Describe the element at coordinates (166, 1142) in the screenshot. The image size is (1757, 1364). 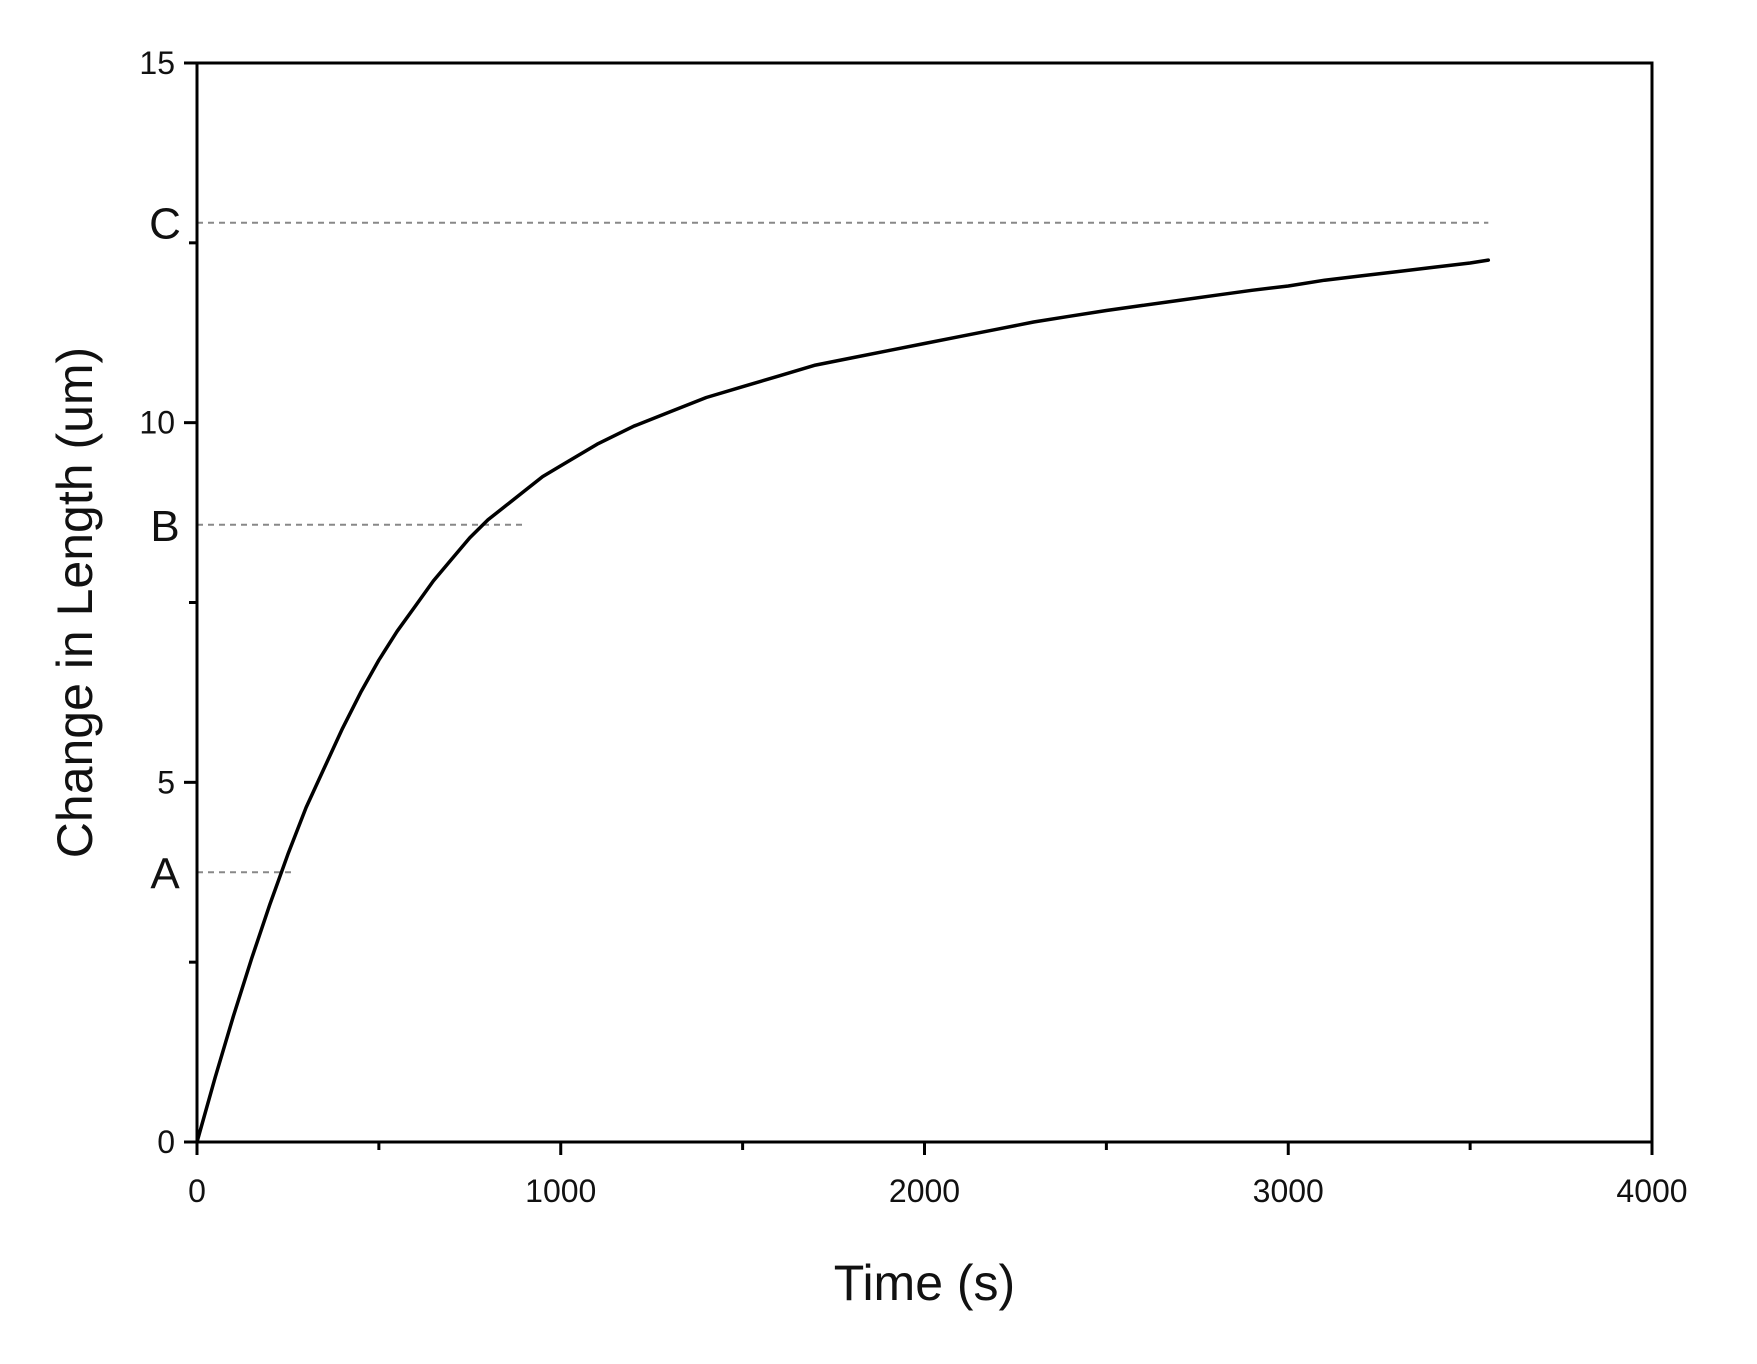
I see `y-tick-label: 0` at that location.